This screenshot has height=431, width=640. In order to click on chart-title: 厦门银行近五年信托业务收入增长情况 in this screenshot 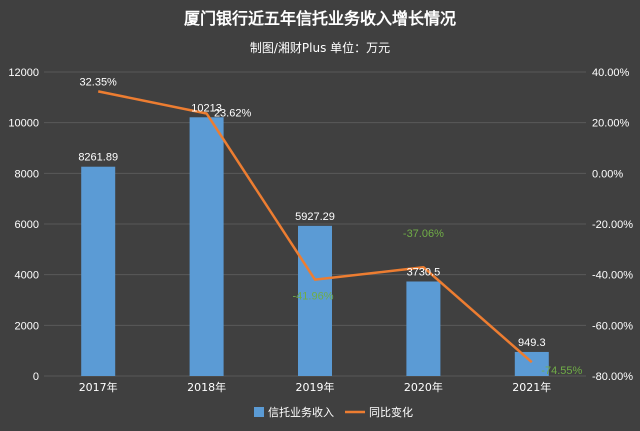, I will do `click(320, 18)`.